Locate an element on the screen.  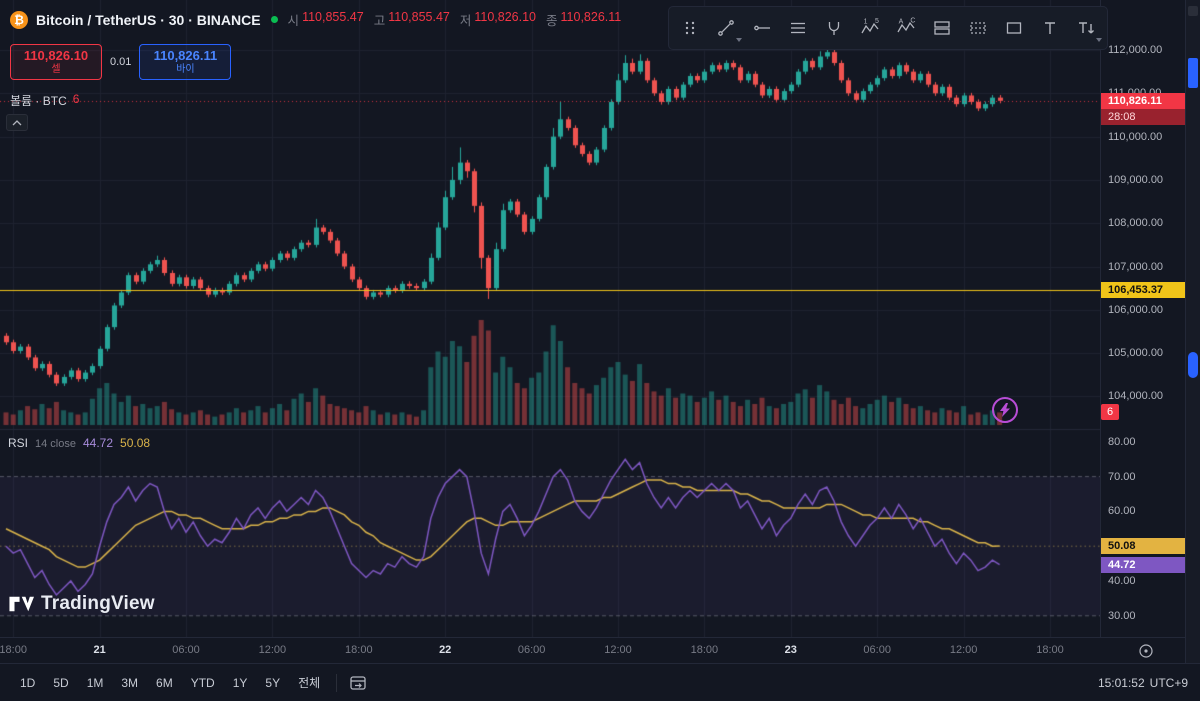
range-button-6M: 6M is located at coordinates (164, 683).